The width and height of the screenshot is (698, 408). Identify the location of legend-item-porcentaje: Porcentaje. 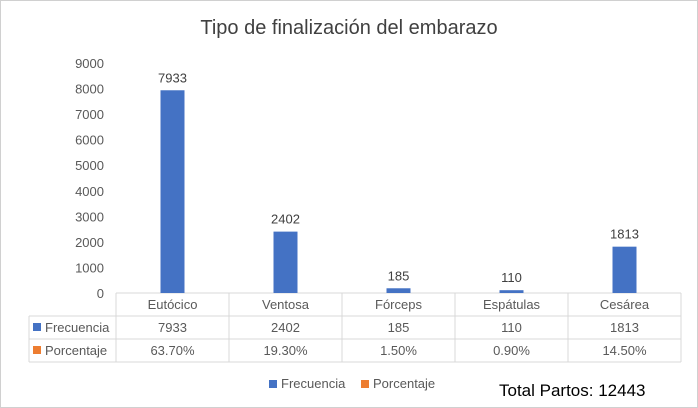
(398, 383).